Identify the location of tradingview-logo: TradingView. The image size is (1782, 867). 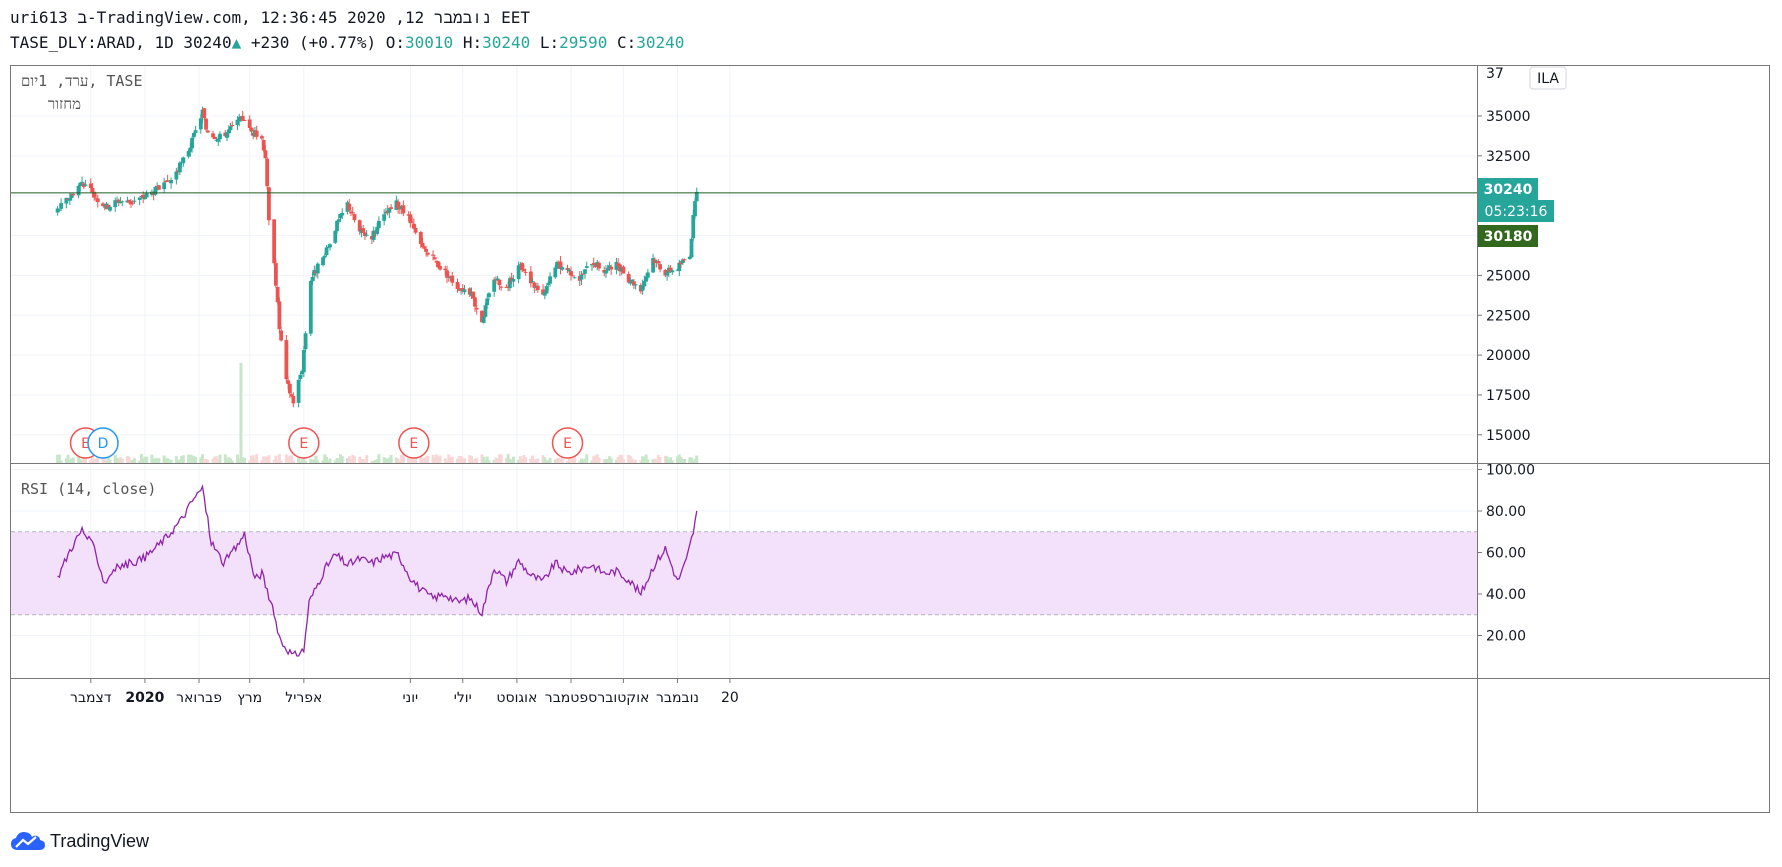
(79, 841).